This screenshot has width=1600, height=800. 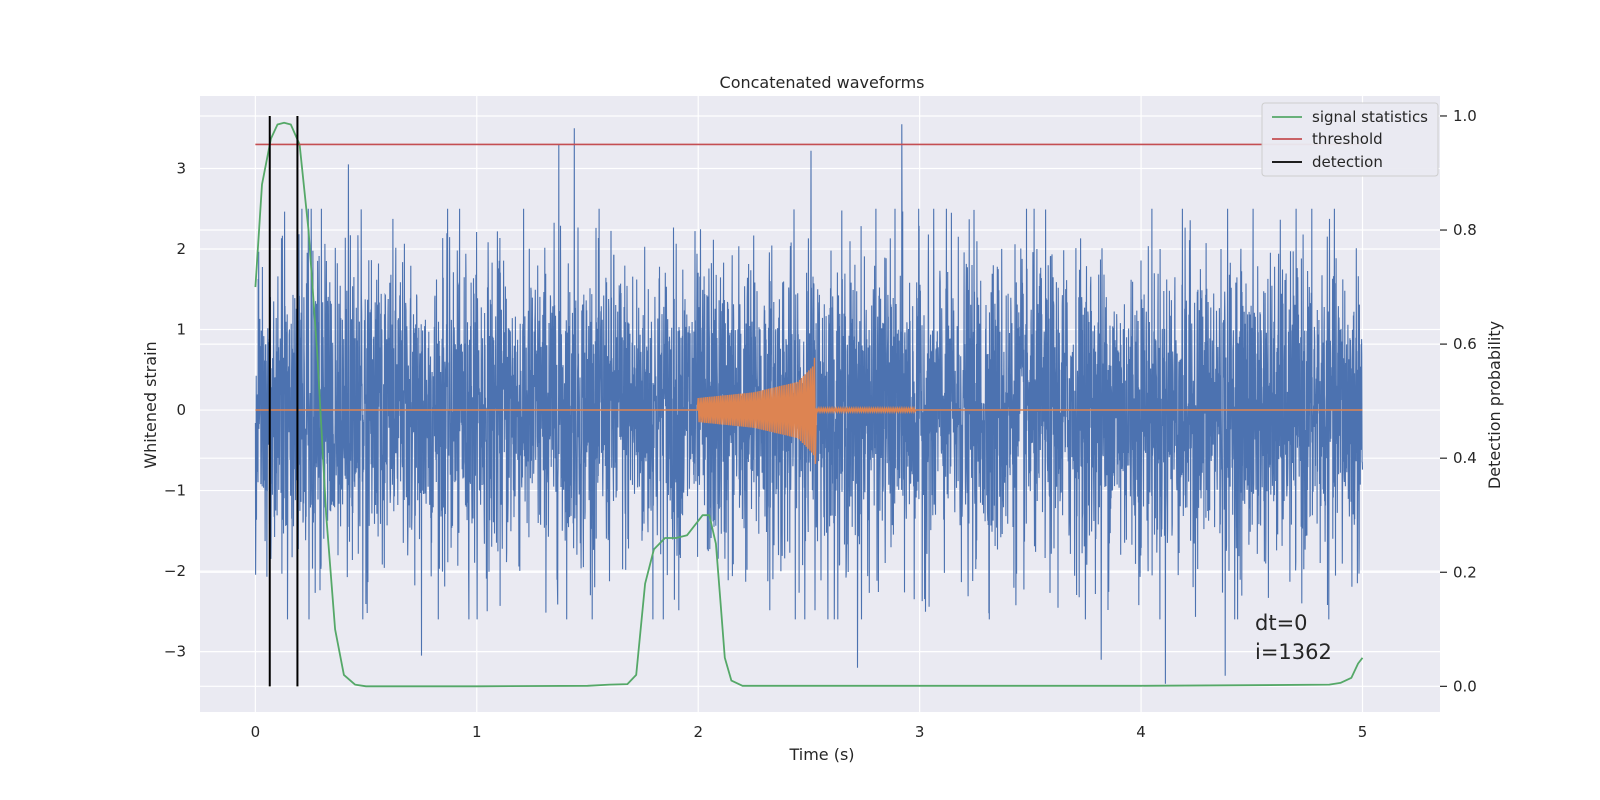 I want to click on legend-label-threshold: threshold, so click(x=1347, y=139).